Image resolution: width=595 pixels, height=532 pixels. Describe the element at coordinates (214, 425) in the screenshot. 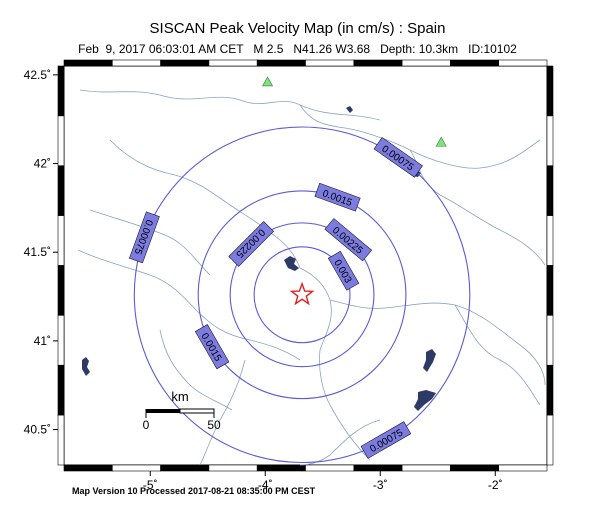

I see `scale-bar-tick-end: 50` at that location.